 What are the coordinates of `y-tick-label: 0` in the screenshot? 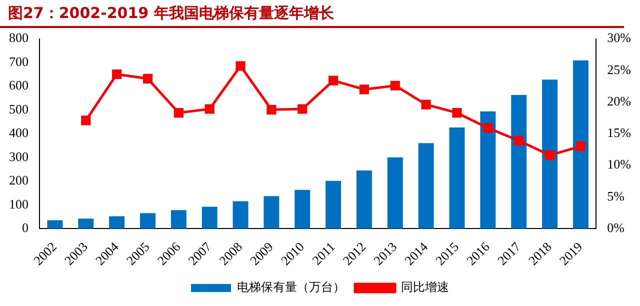 It's located at (25, 228).